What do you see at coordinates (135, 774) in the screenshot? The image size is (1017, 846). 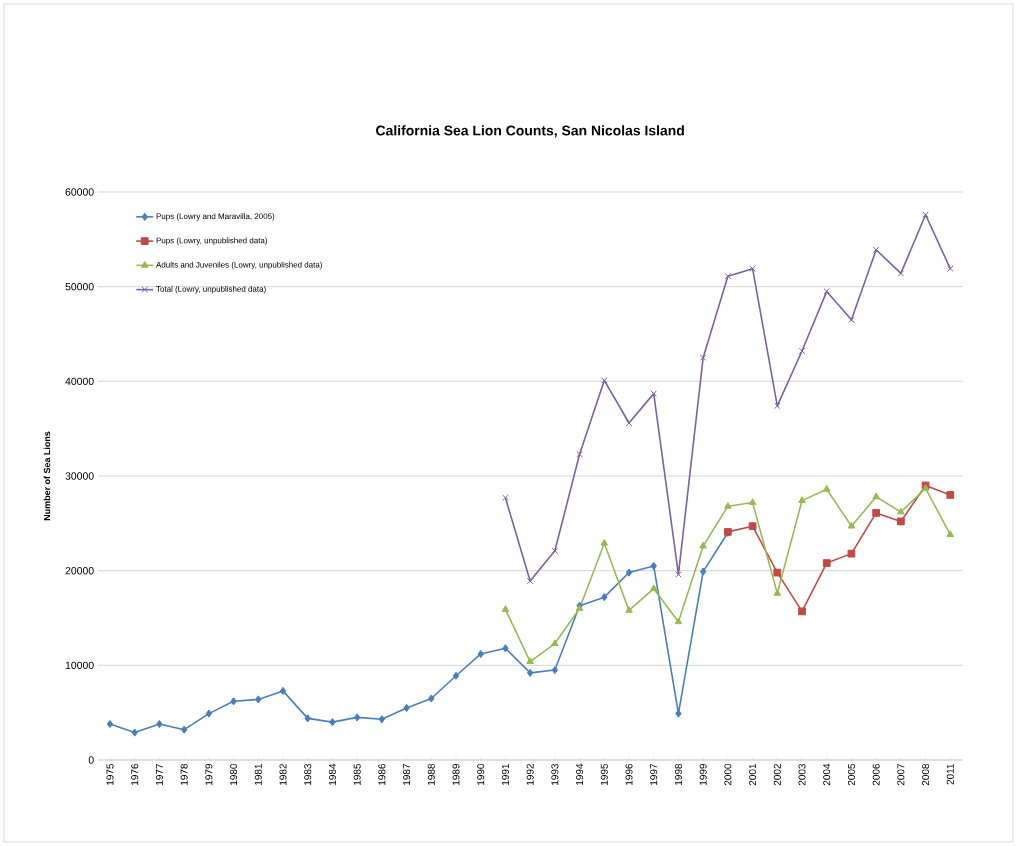 I see `x-tick-label: 1976` at bounding box center [135, 774].